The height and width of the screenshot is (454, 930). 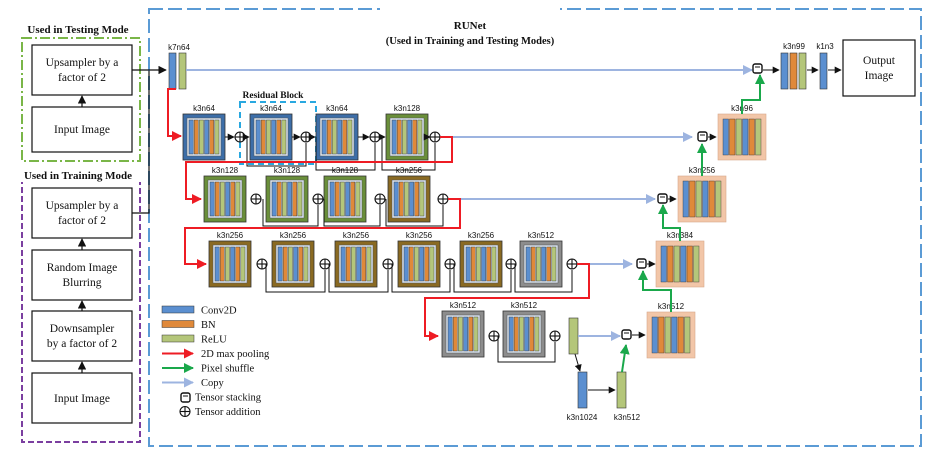 I want to click on output-image-line1: Output, so click(x=879, y=61).